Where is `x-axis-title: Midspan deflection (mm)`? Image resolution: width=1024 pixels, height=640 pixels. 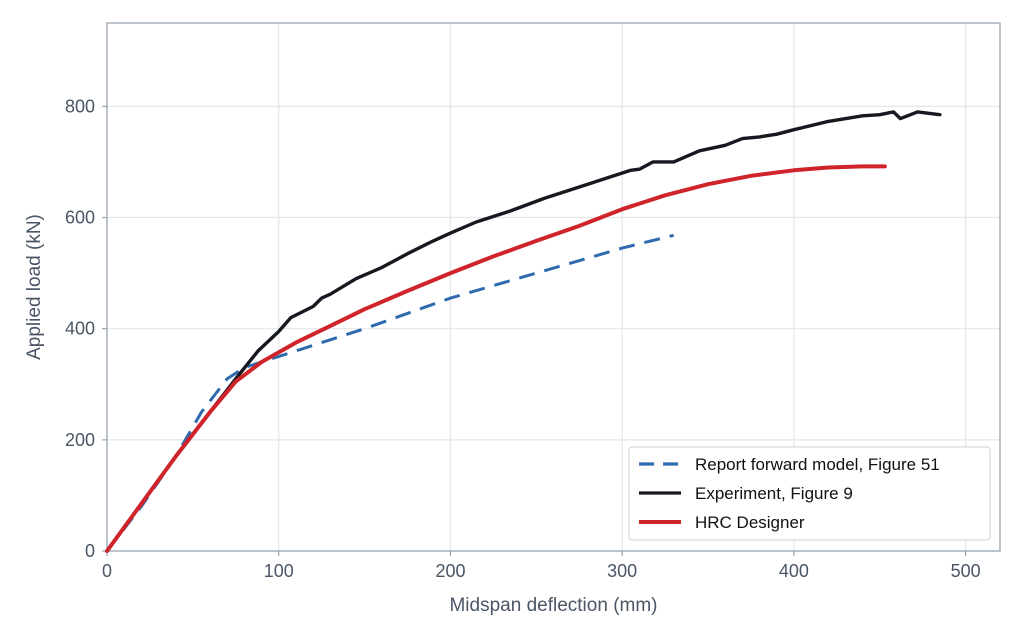 x-axis-title: Midspan deflection (mm) is located at coordinates (553, 605).